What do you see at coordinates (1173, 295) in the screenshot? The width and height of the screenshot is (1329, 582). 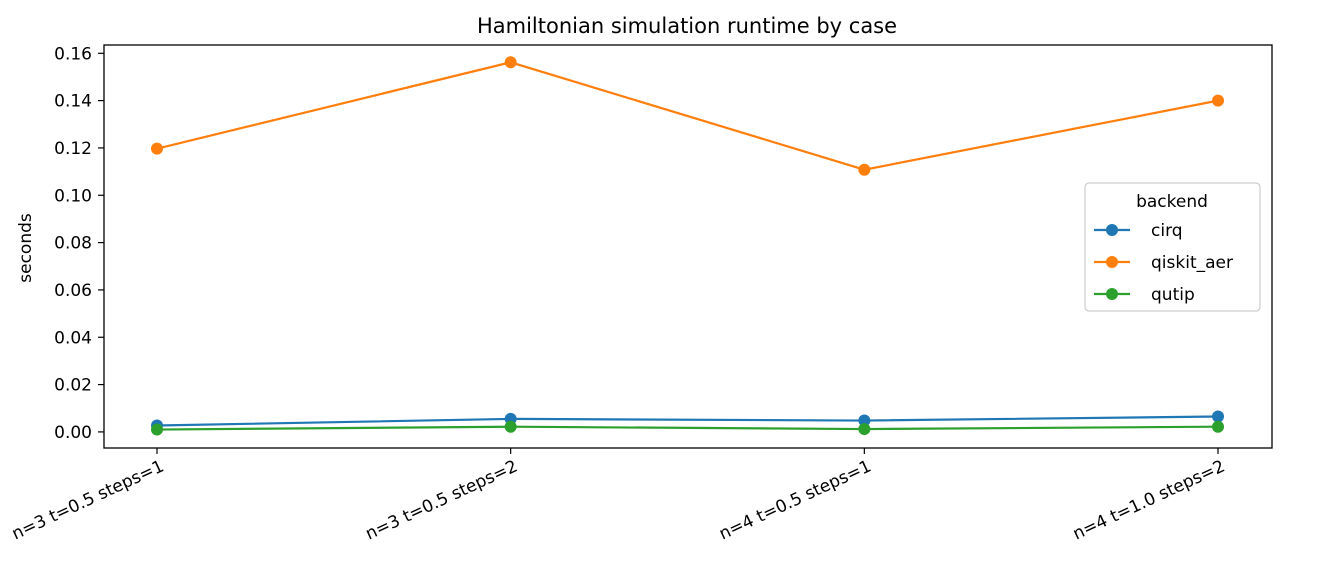 I see `legend-label-qutip: qutip` at bounding box center [1173, 295].